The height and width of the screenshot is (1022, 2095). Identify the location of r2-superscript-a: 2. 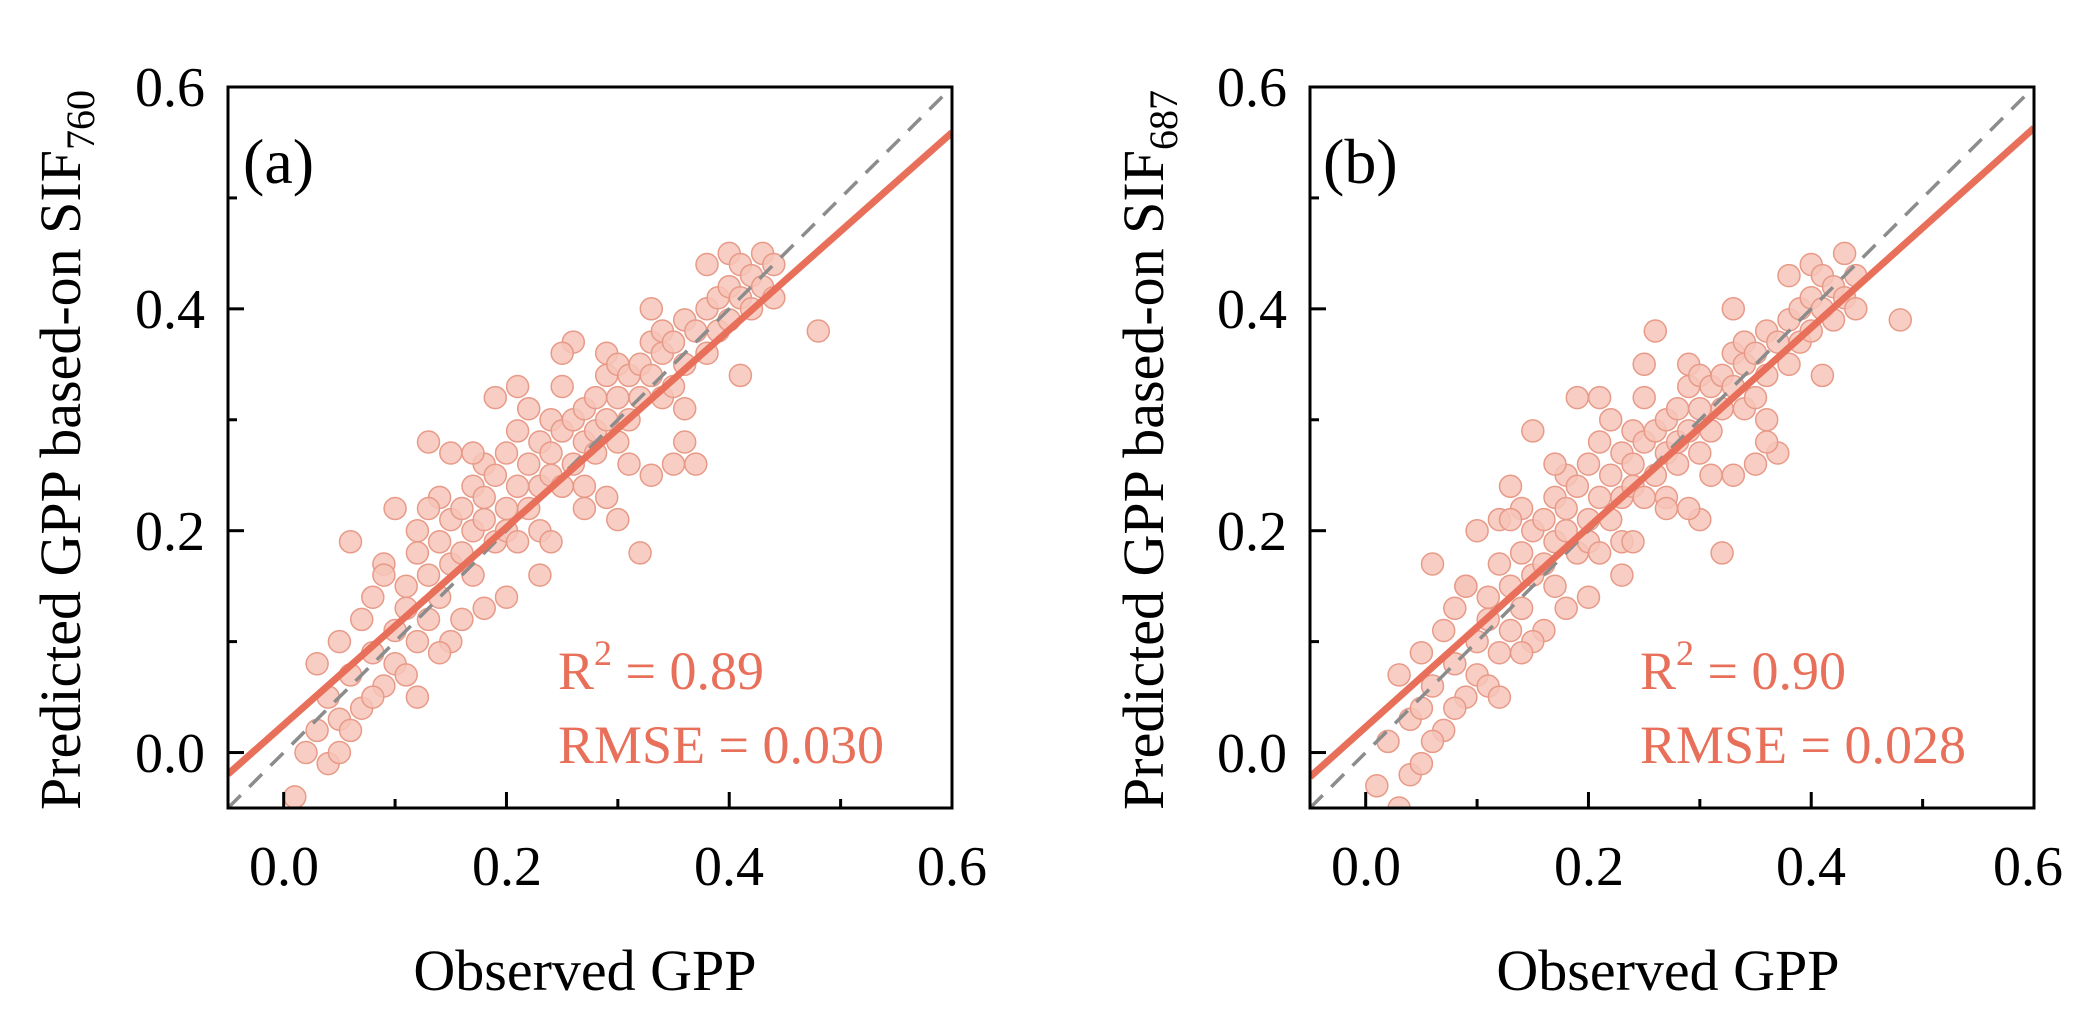
(603, 653).